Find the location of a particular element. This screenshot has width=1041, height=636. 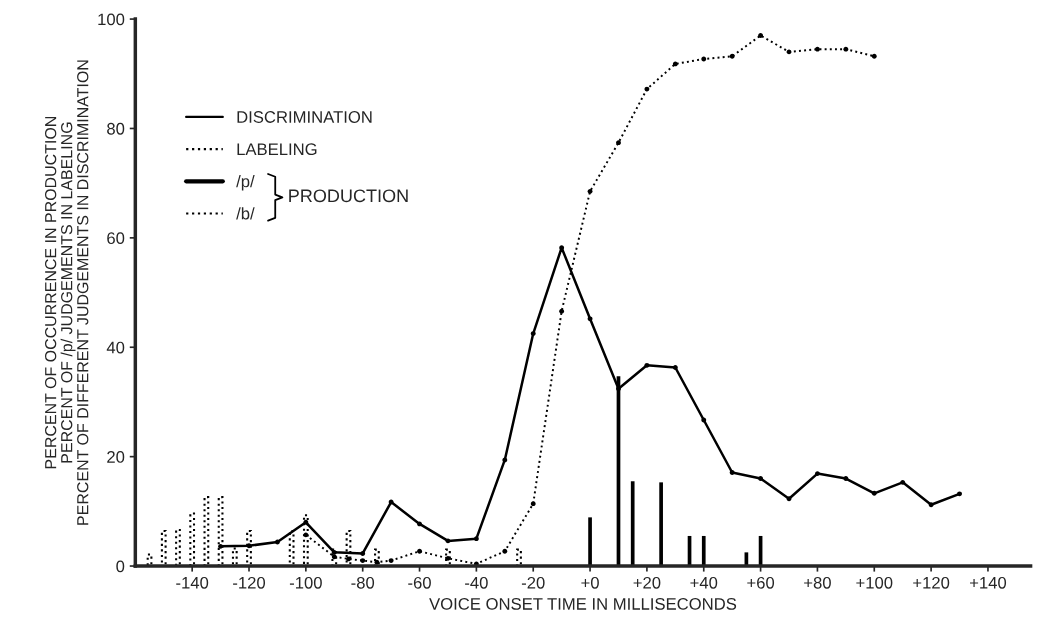

y-tick-label: 100 is located at coordinates (111, 19).